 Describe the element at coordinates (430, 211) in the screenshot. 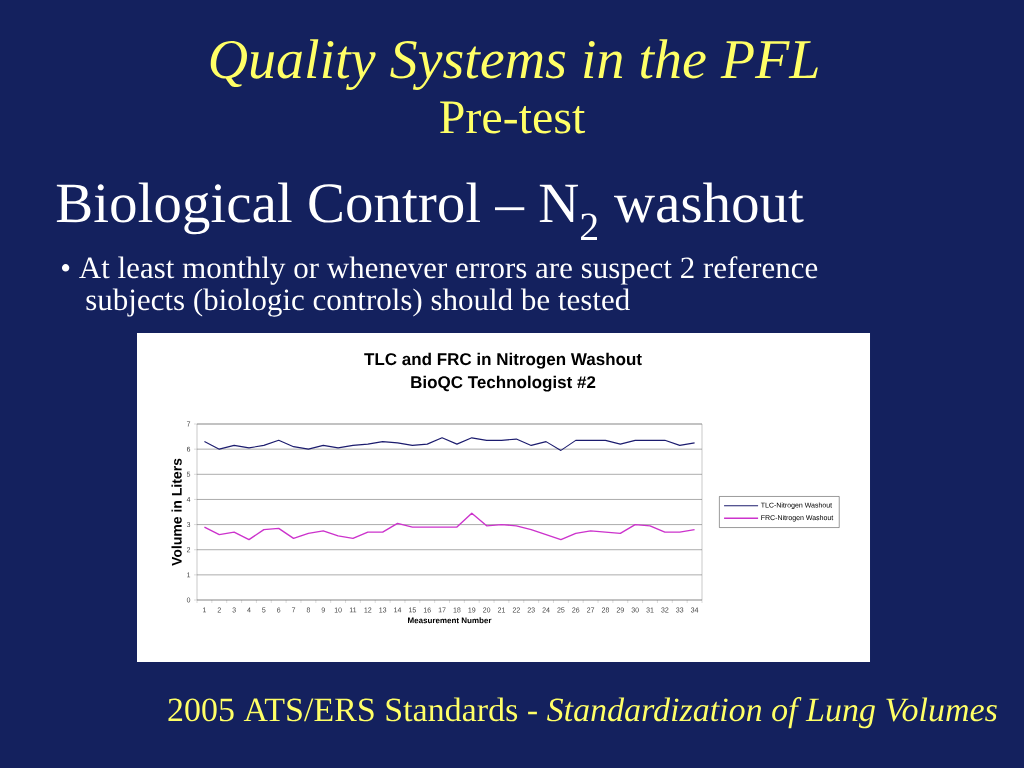

I see `text: Biological Control – N$_{2}$ washout` at that location.